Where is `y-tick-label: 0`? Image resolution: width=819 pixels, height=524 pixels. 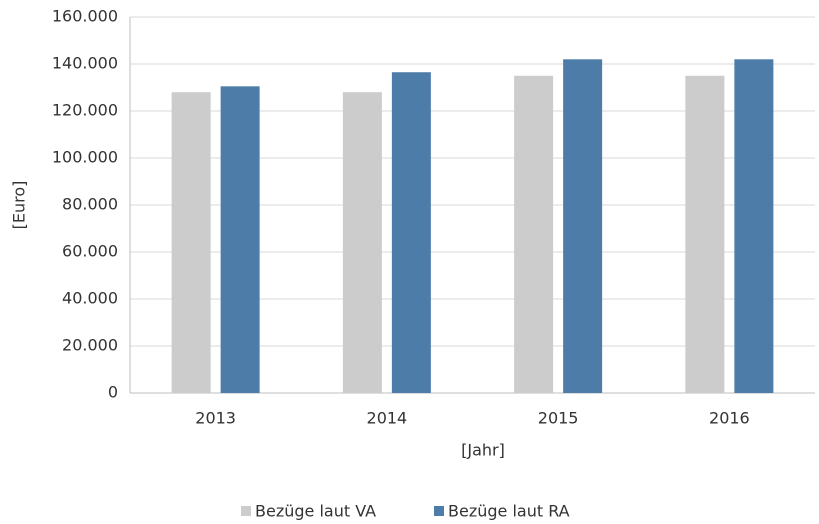
y-tick-label: 0 is located at coordinates (113, 392).